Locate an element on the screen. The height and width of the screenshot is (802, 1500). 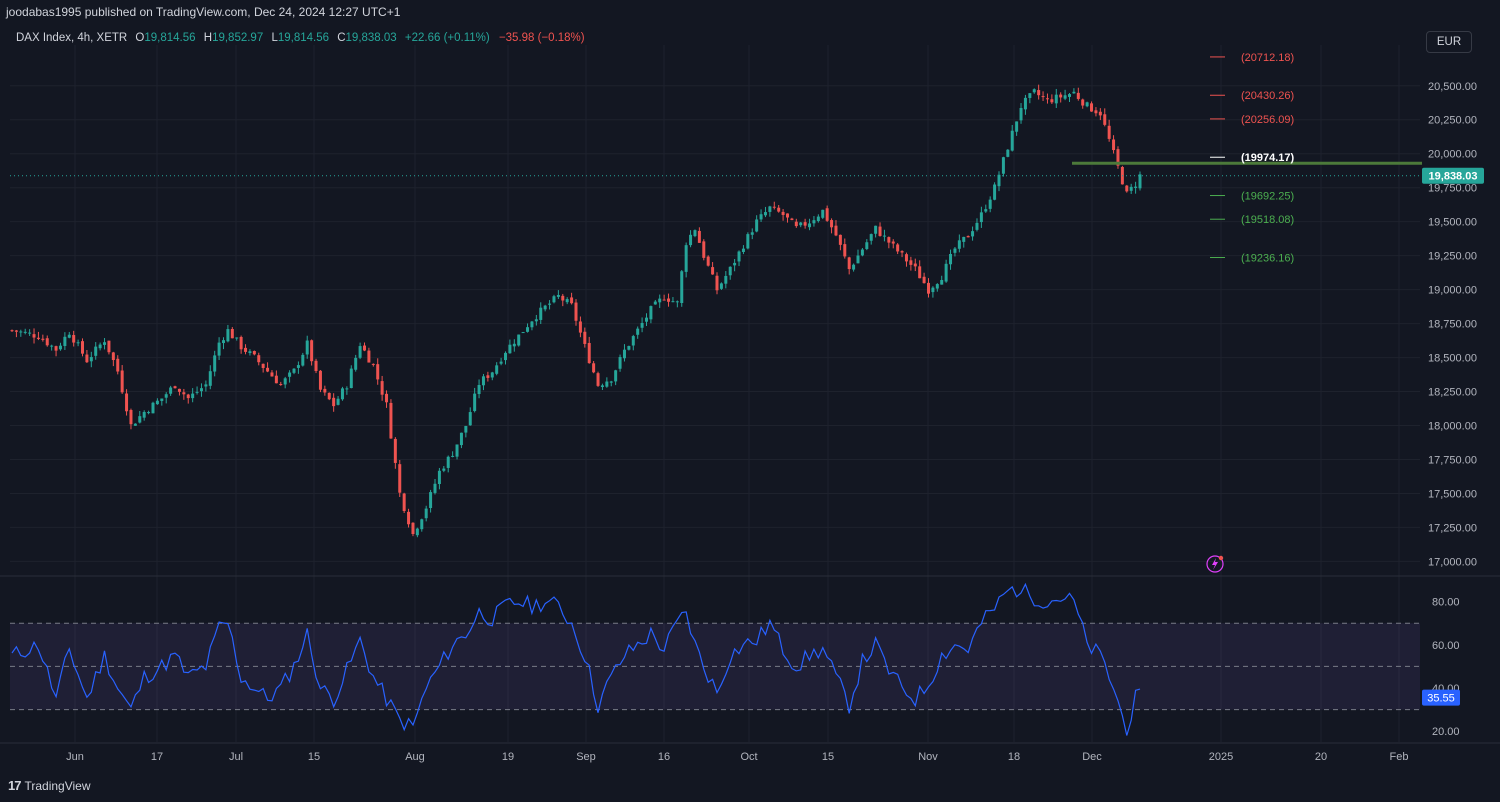
tradingview-brand: TradingView is located at coordinates (57, 785).